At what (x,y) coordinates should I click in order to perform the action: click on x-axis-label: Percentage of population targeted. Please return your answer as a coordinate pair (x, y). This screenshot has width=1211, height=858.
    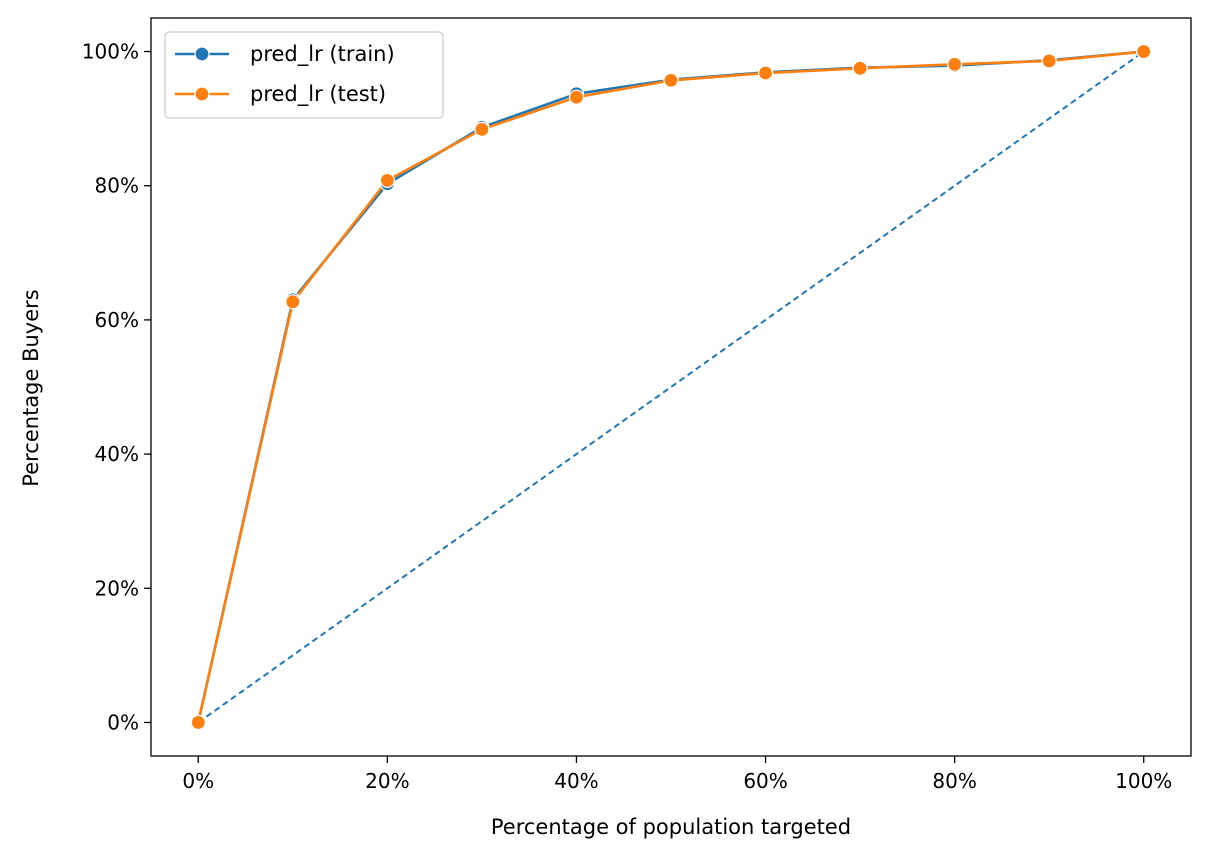
    Looking at the image, I should click on (671, 827).